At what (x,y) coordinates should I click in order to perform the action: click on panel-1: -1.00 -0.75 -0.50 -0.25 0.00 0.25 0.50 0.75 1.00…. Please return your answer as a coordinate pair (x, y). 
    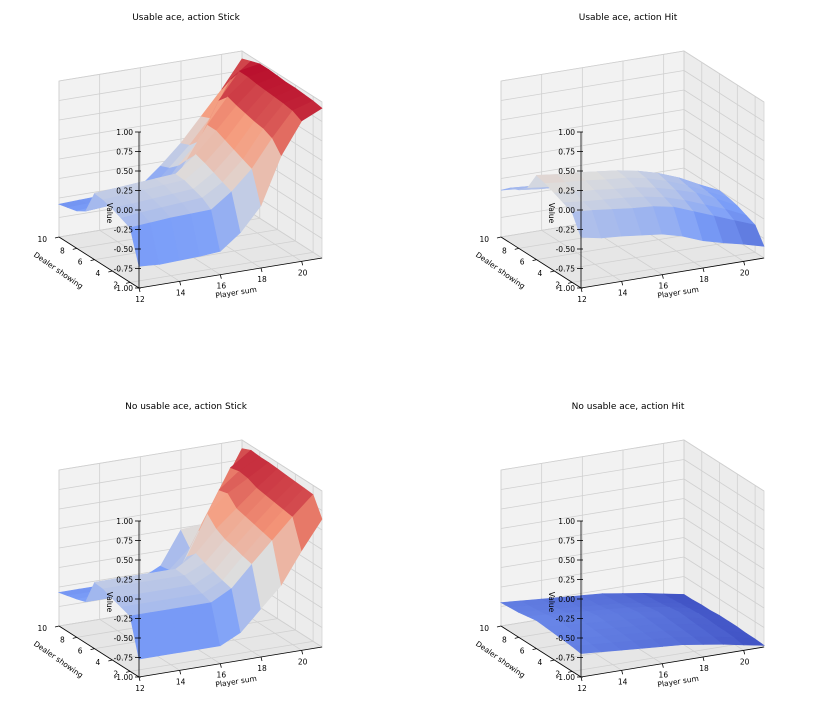
    Looking at the image, I should click on (178, 158).